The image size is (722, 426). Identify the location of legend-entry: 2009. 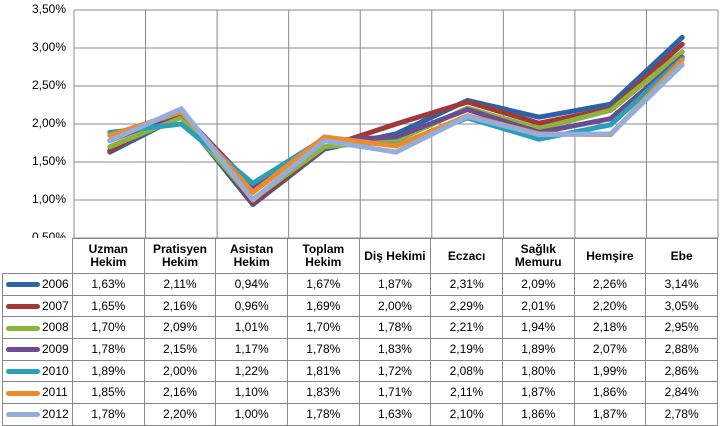
(37, 349).